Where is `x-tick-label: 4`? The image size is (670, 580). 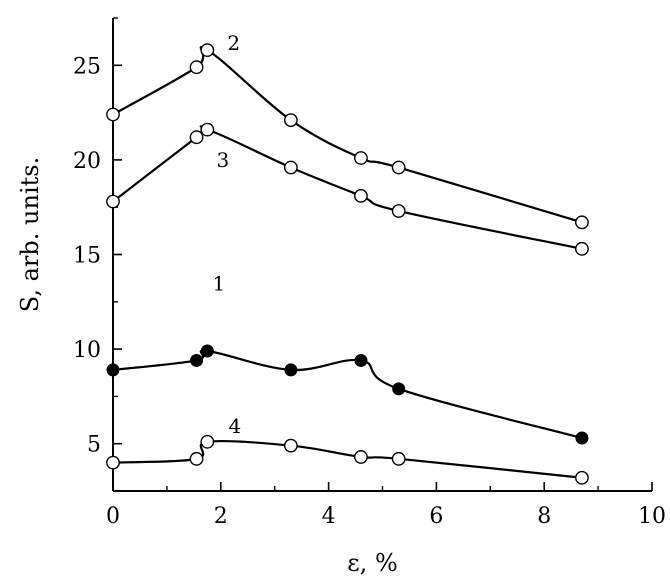 x-tick-label: 4 is located at coordinates (329, 516).